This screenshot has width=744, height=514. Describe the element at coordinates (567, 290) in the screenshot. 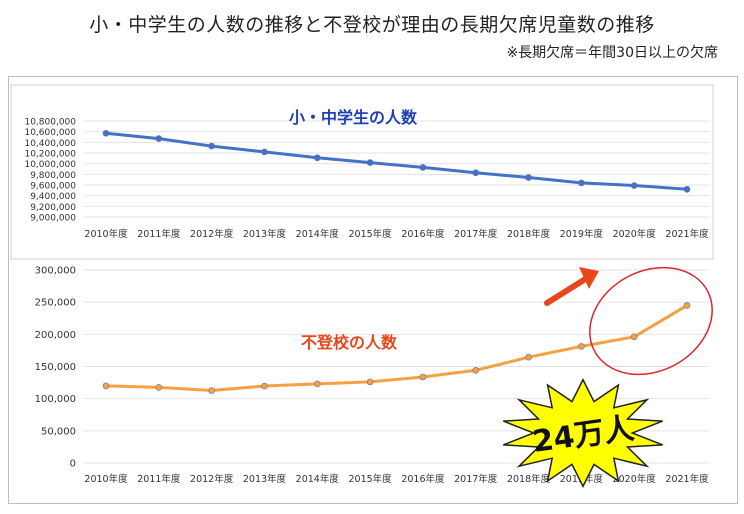

I see `trend-arrow` at that location.